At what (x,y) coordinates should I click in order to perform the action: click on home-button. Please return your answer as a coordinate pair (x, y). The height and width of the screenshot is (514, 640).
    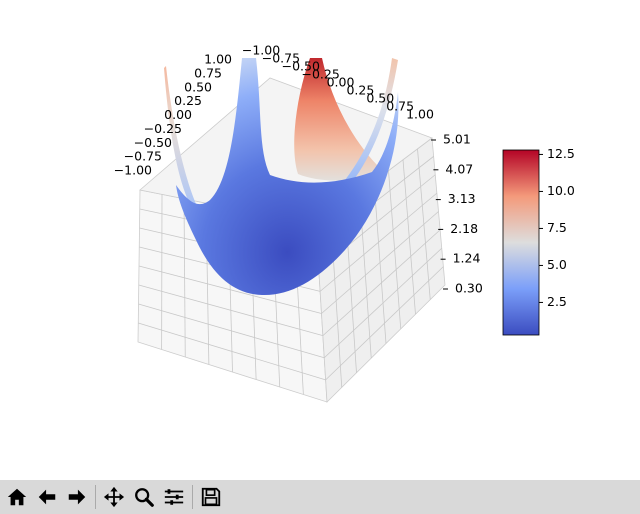
    Looking at the image, I should click on (17, 497).